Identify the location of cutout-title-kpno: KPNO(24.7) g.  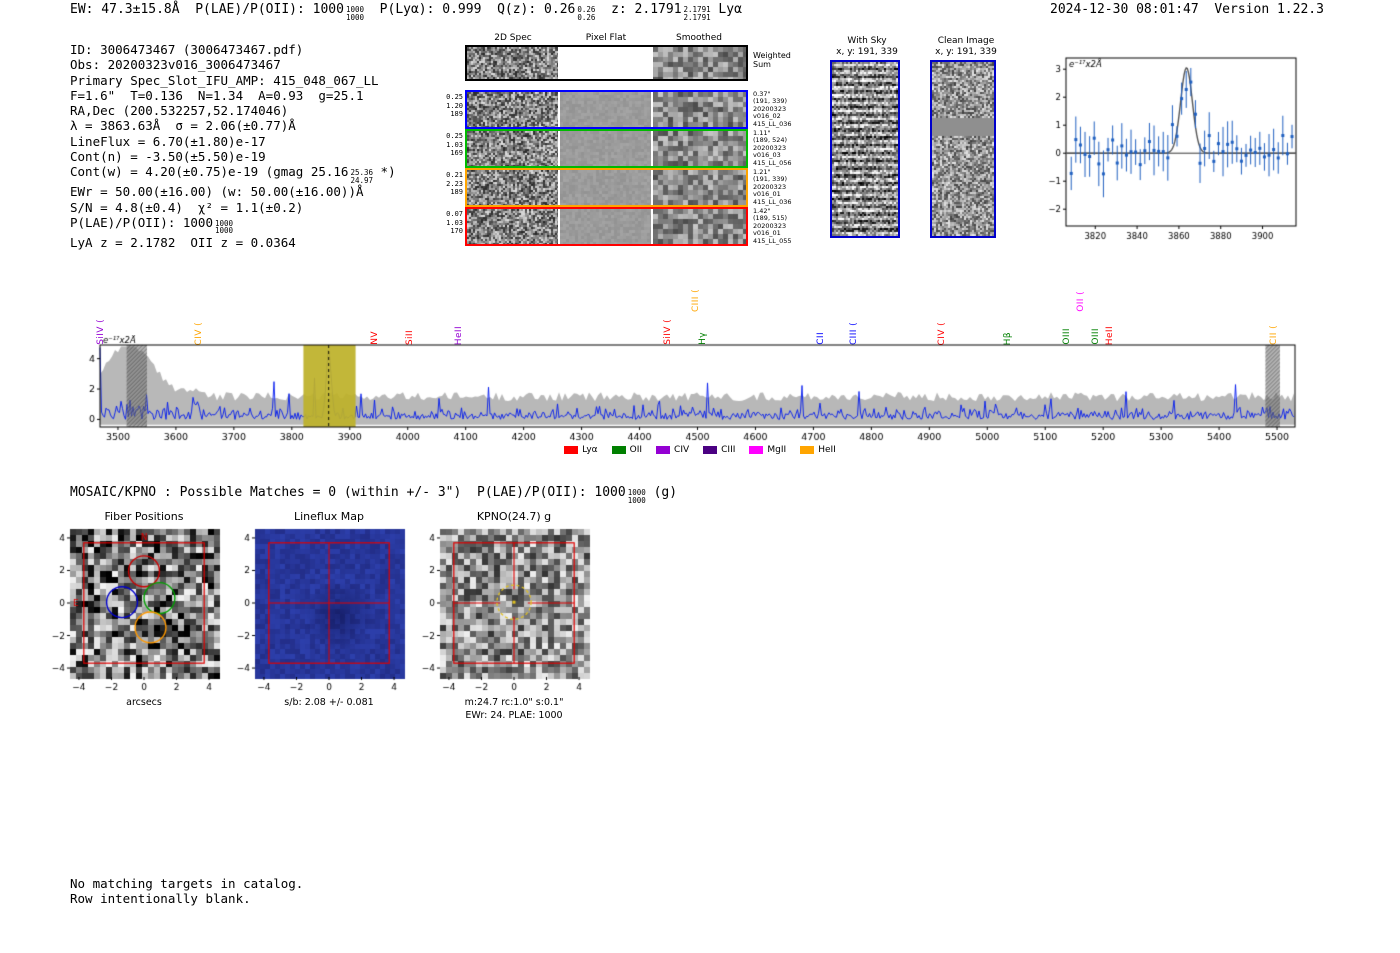
(514, 516).